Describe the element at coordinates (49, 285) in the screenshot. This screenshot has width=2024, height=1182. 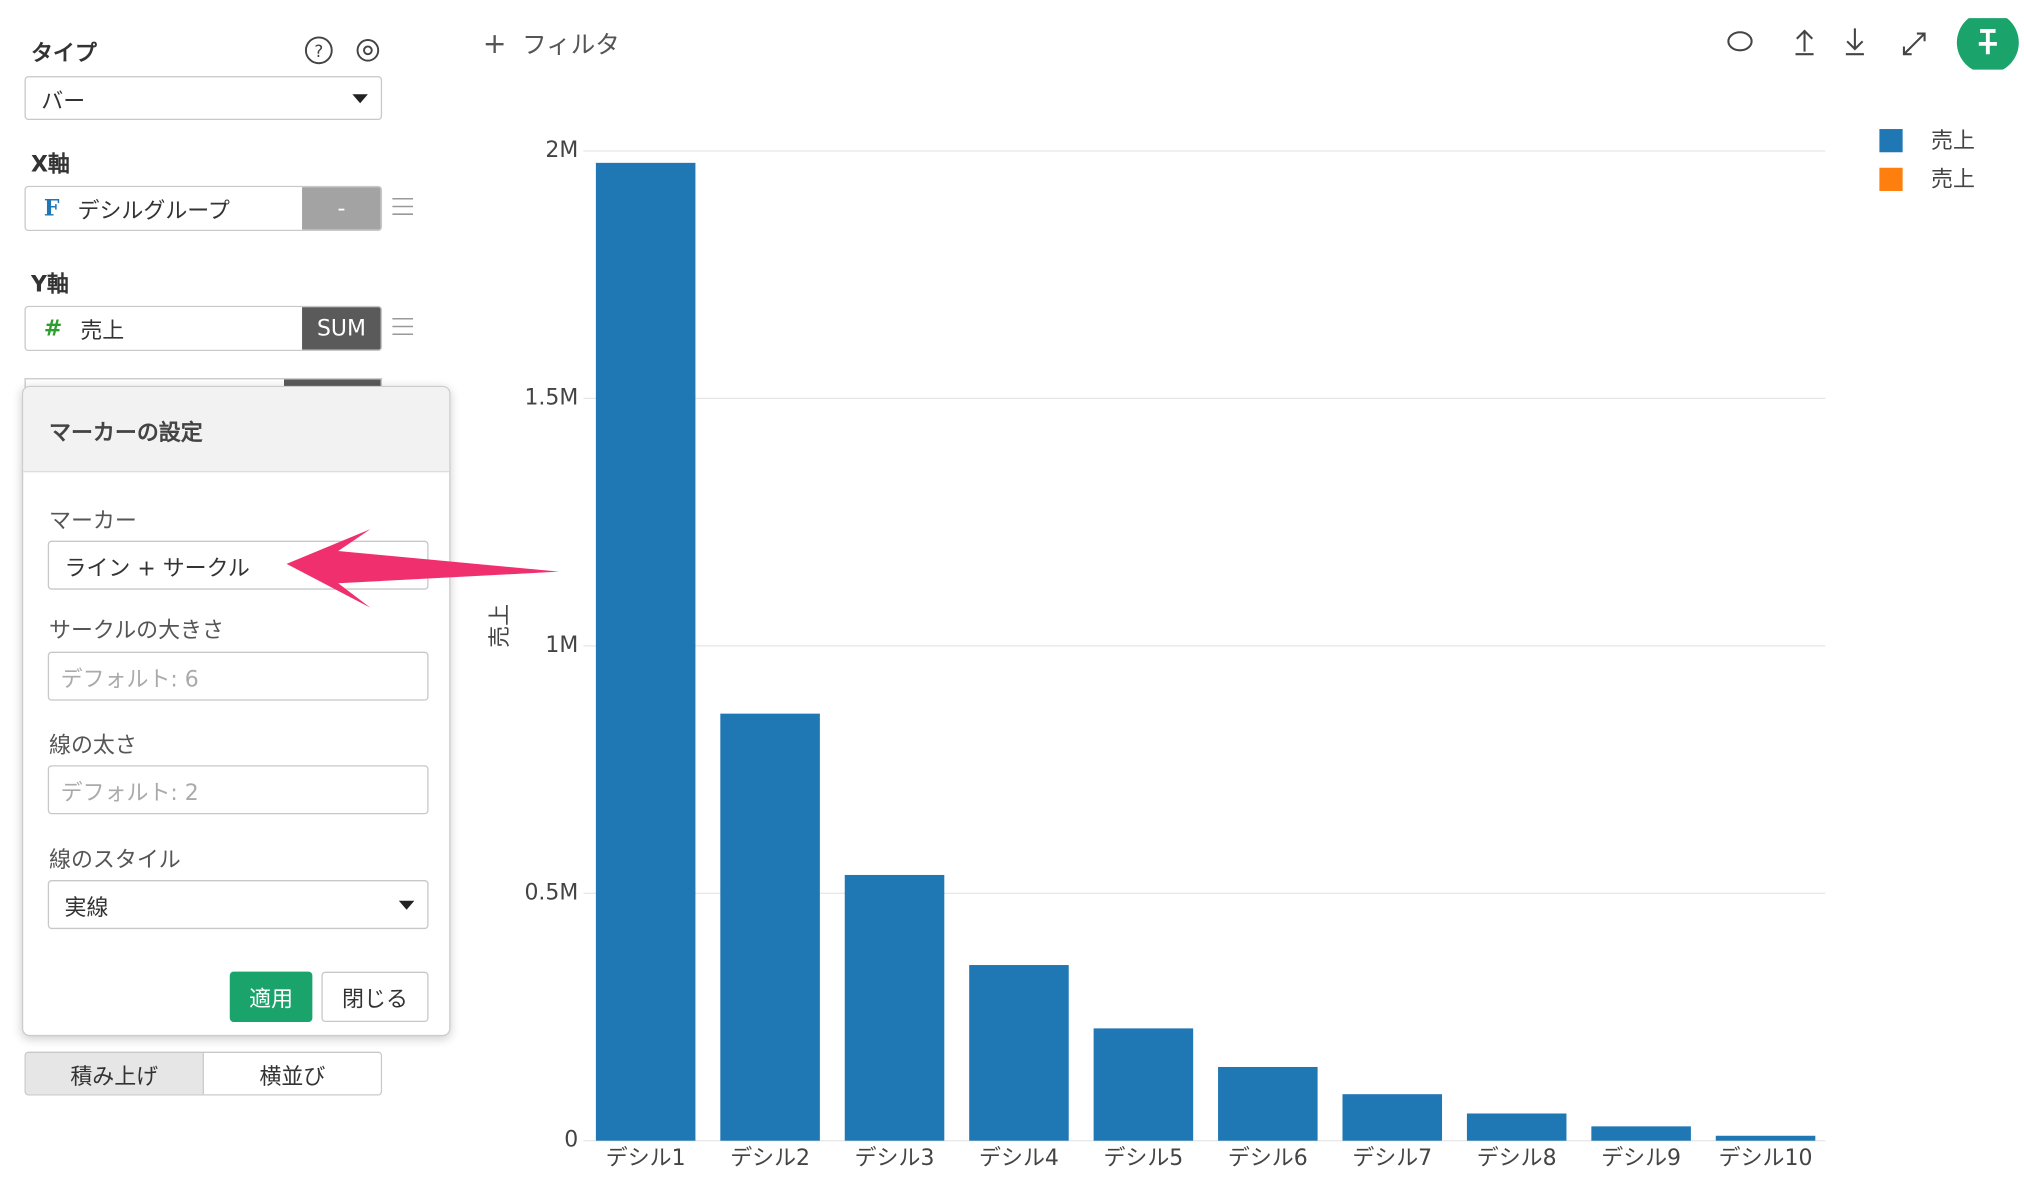
I see `y-axis-label: Y軸` at that location.